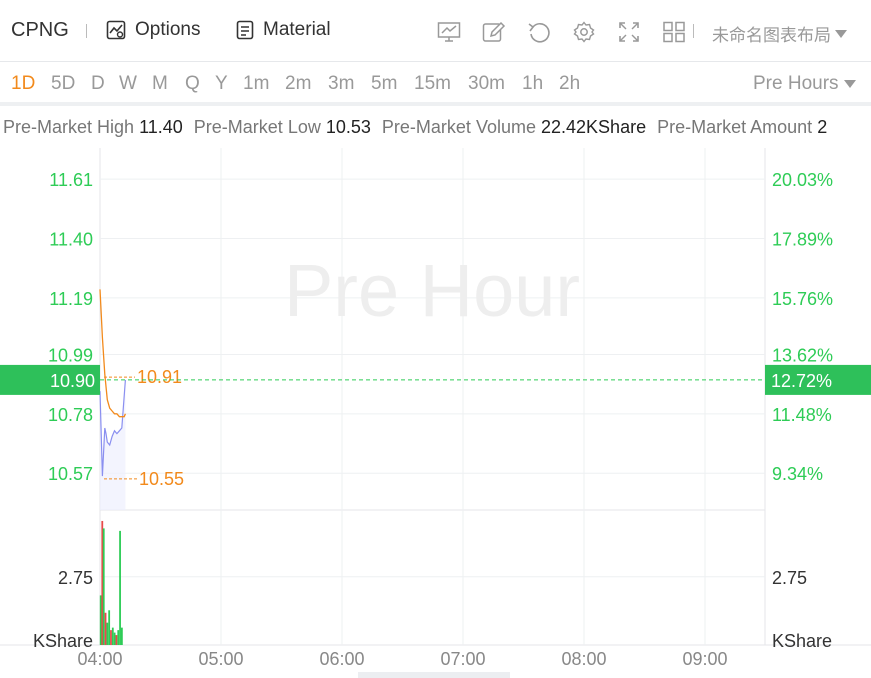  Describe the element at coordinates (69, 127) in the screenshot. I see `stat-high-label: Pre-Market High` at that location.